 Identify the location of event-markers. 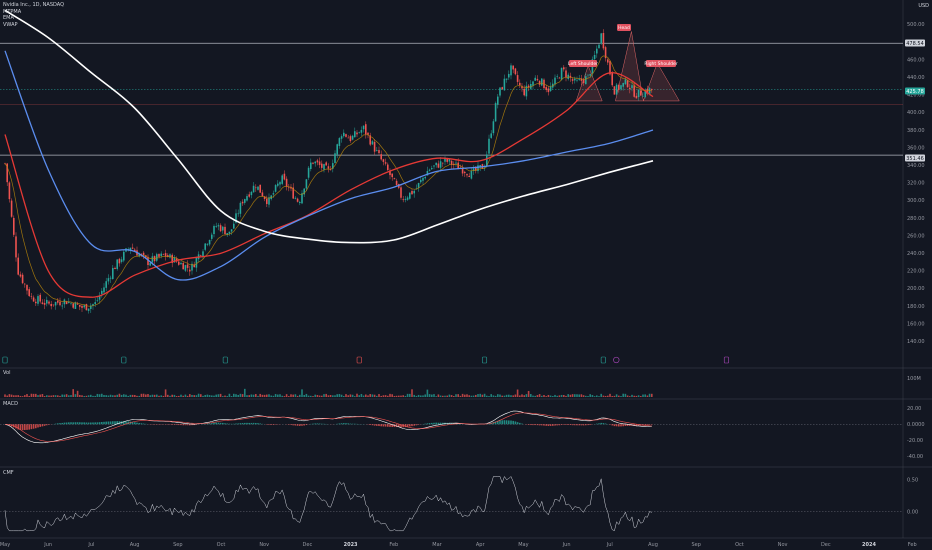
(365, 360).